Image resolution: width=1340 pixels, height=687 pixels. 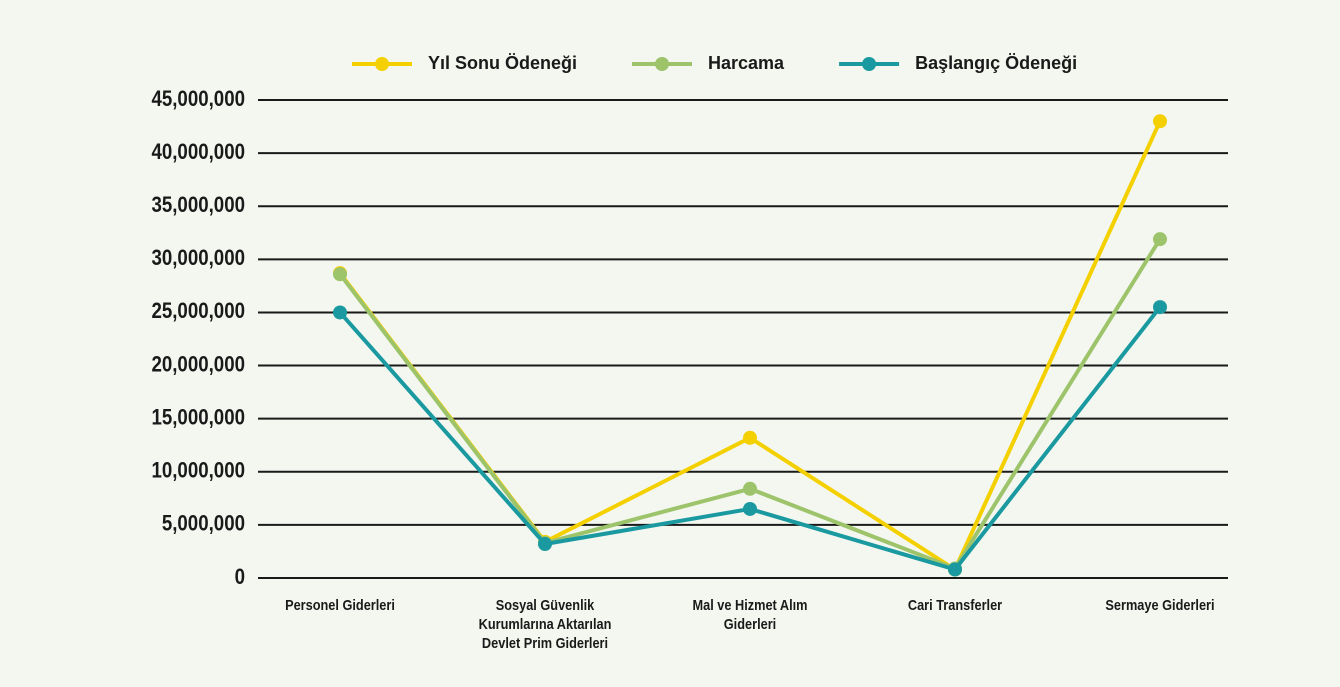 What do you see at coordinates (198, 153) in the screenshot?
I see `y-tick-label: 40,000,000` at bounding box center [198, 153].